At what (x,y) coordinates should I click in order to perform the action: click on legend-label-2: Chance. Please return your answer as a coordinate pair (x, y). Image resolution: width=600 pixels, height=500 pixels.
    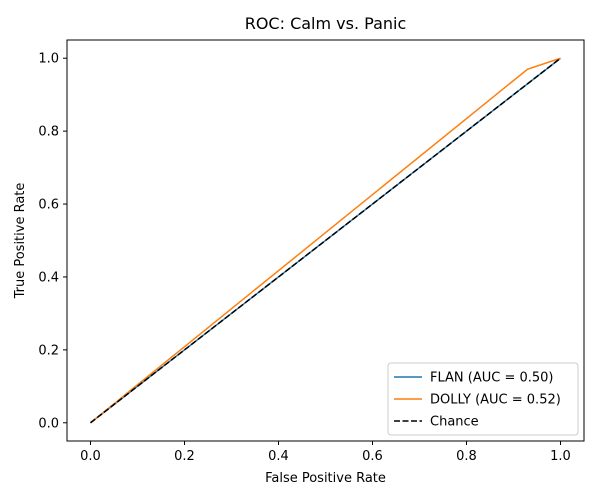
    Looking at the image, I should click on (454, 422).